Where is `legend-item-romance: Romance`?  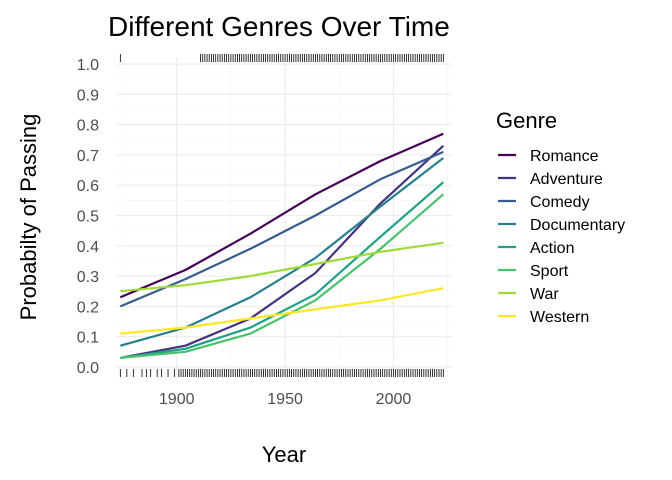 legend-item-romance: Romance is located at coordinates (548, 156).